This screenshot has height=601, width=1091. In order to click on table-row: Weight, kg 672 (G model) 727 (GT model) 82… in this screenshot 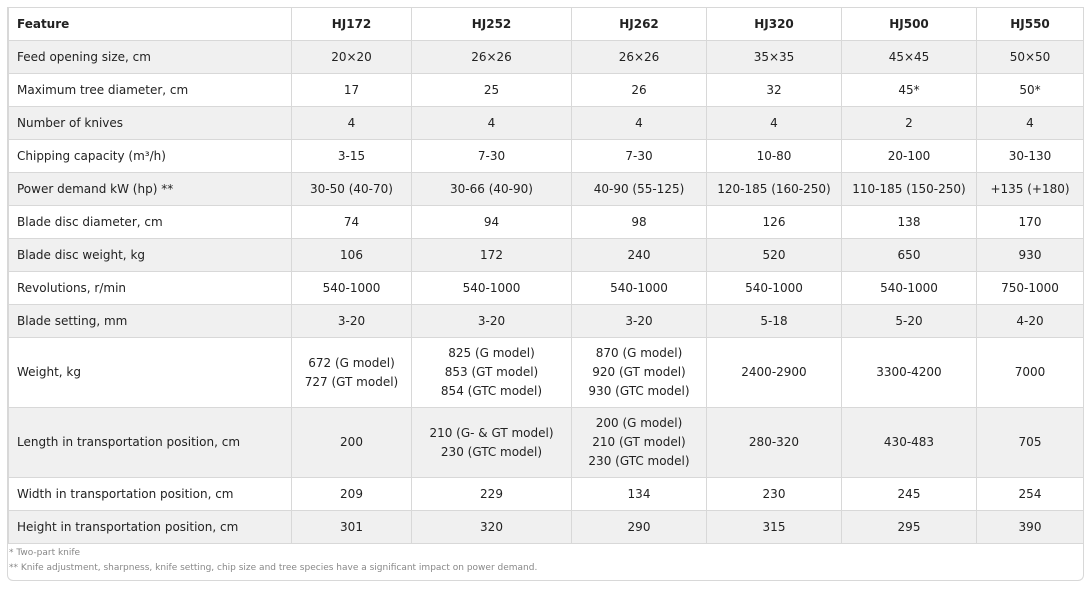, I will do `click(546, 372)`.